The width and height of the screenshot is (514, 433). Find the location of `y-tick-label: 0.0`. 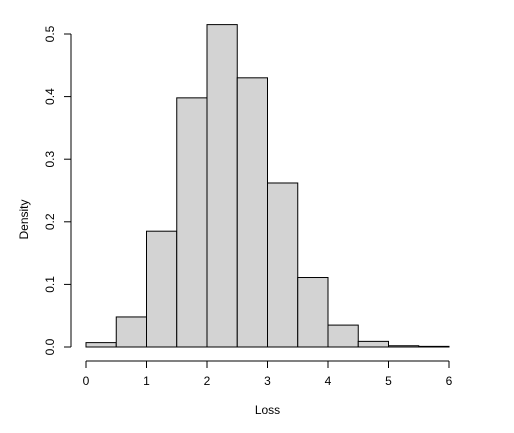

y-tick-label: 0.0 is located at coordinates (50, 346).